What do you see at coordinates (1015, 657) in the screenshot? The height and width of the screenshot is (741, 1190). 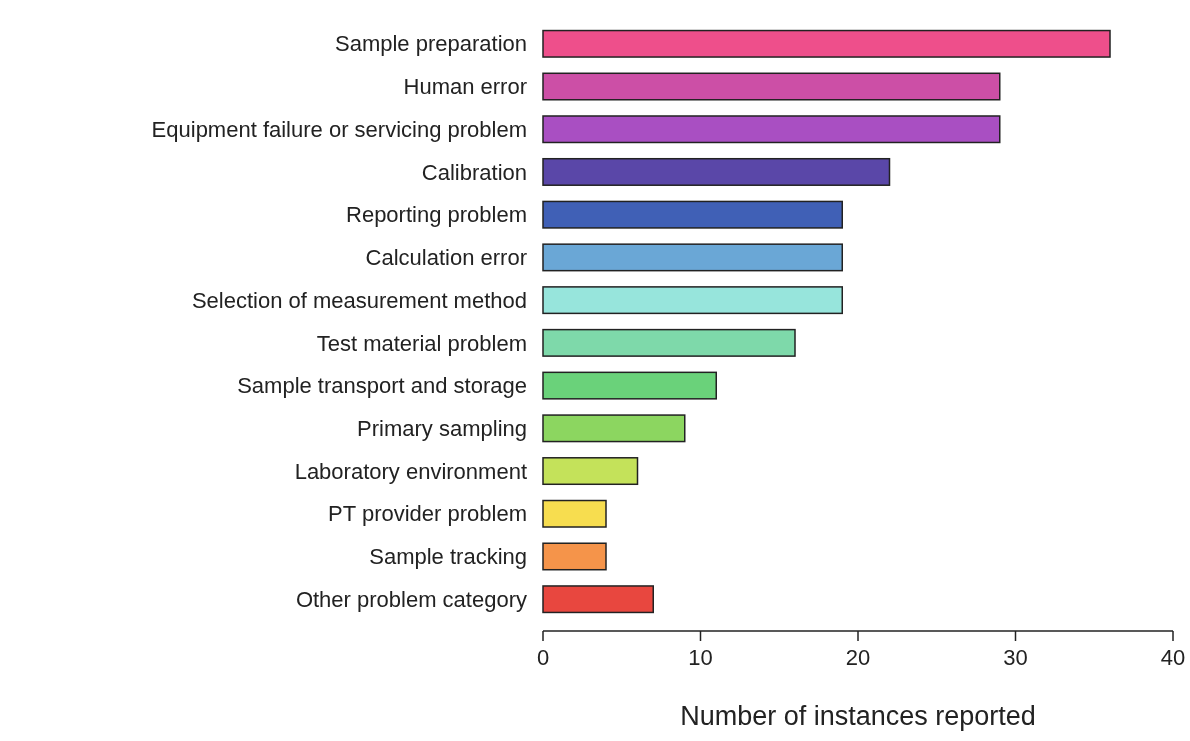 I see `x-tick-label: 30` at bounding box center [1015, 657].